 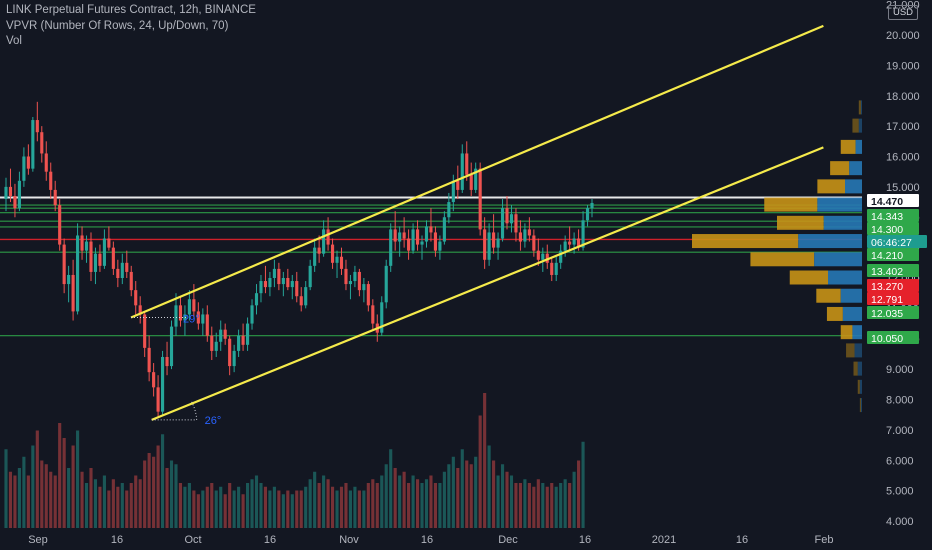 What do you see at coordinates (14, 41) in the screenshot?
I see `legend-vol: Vol` at bounding box center [14, 41].